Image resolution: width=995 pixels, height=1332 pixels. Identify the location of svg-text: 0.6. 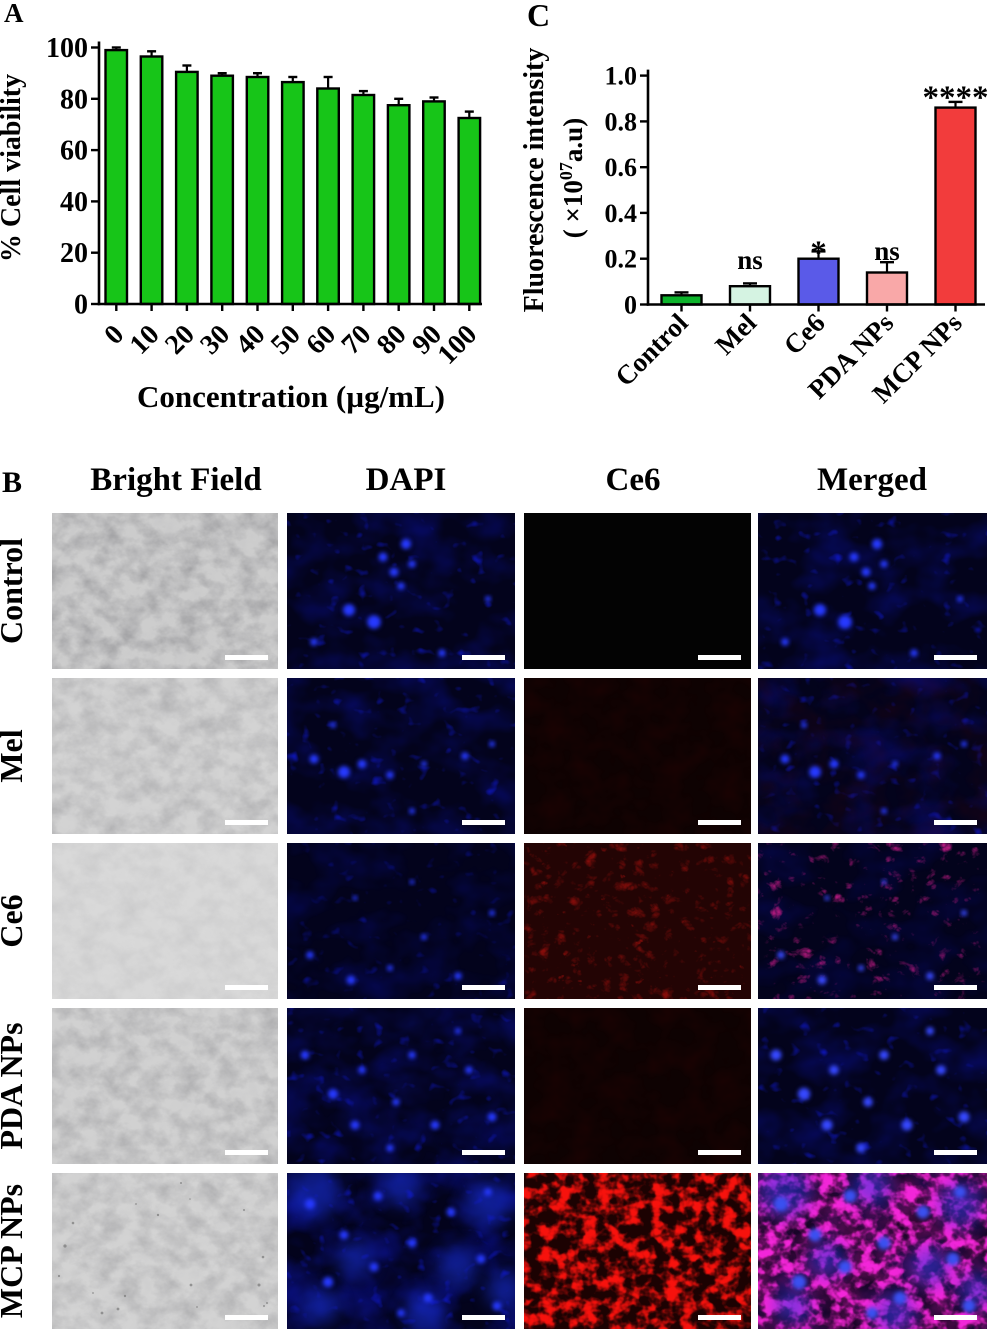
(621, 167).